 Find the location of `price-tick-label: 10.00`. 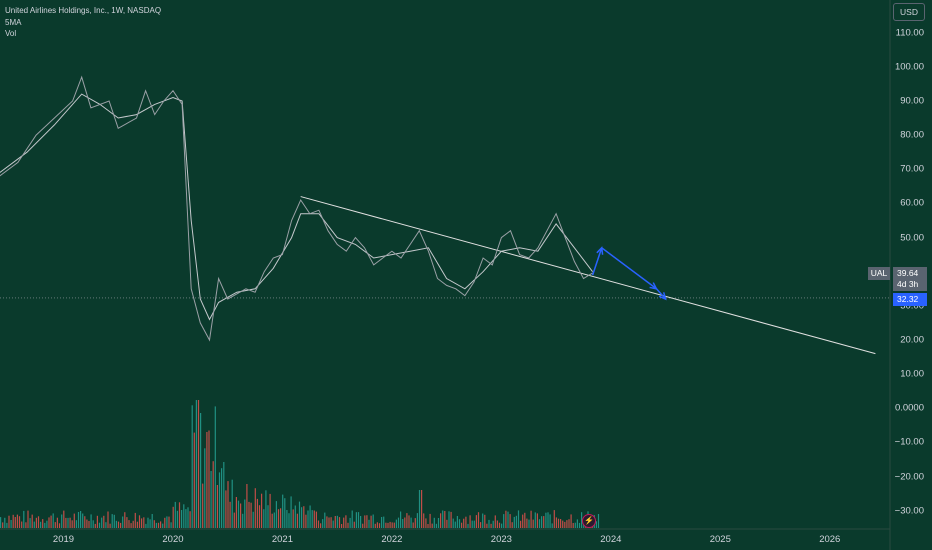

price-tick-label: 10.00 is located at coordinates (912, 374).